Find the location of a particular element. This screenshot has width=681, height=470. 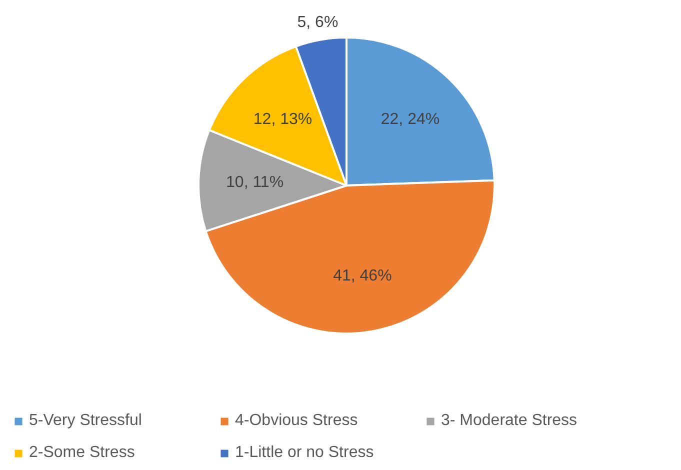

data-label: 22, 24% is located at coordinates (410, 119).